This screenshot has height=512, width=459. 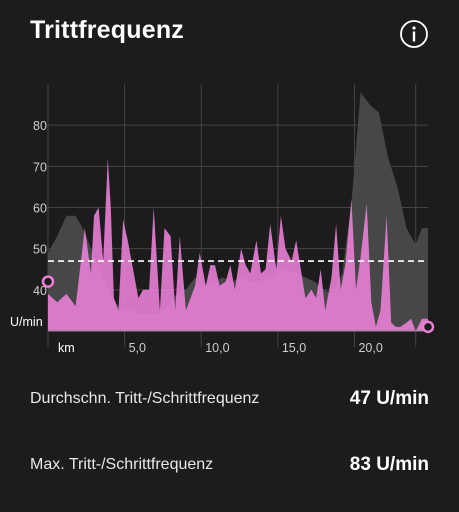 What do you see at coordinates (122, 464) in the screenshot?
I see `max-cadence-label: Max. Tritt-/Schrittfrequenz` at bounding box center [122, 464].